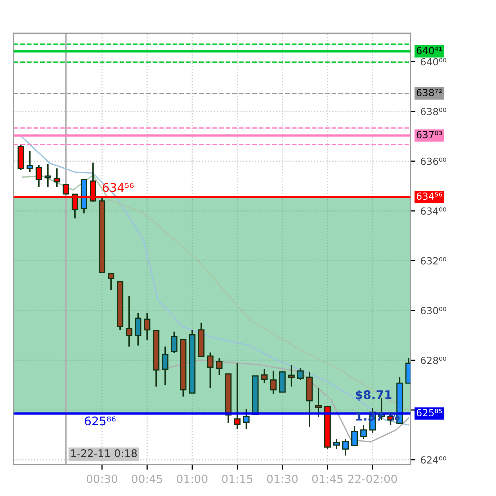  I want to click on y-tick-label: 632⁰⁰, so click(433, 261).